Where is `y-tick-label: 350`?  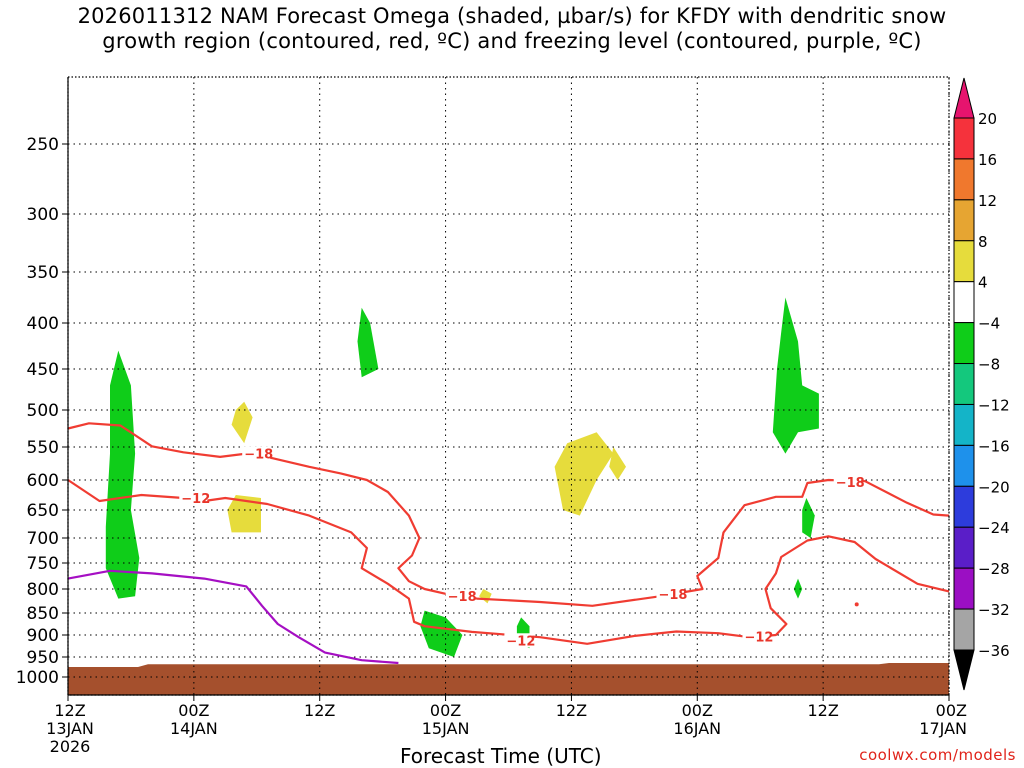
y-tick-label: 350 is located at coordinates (43, 273).